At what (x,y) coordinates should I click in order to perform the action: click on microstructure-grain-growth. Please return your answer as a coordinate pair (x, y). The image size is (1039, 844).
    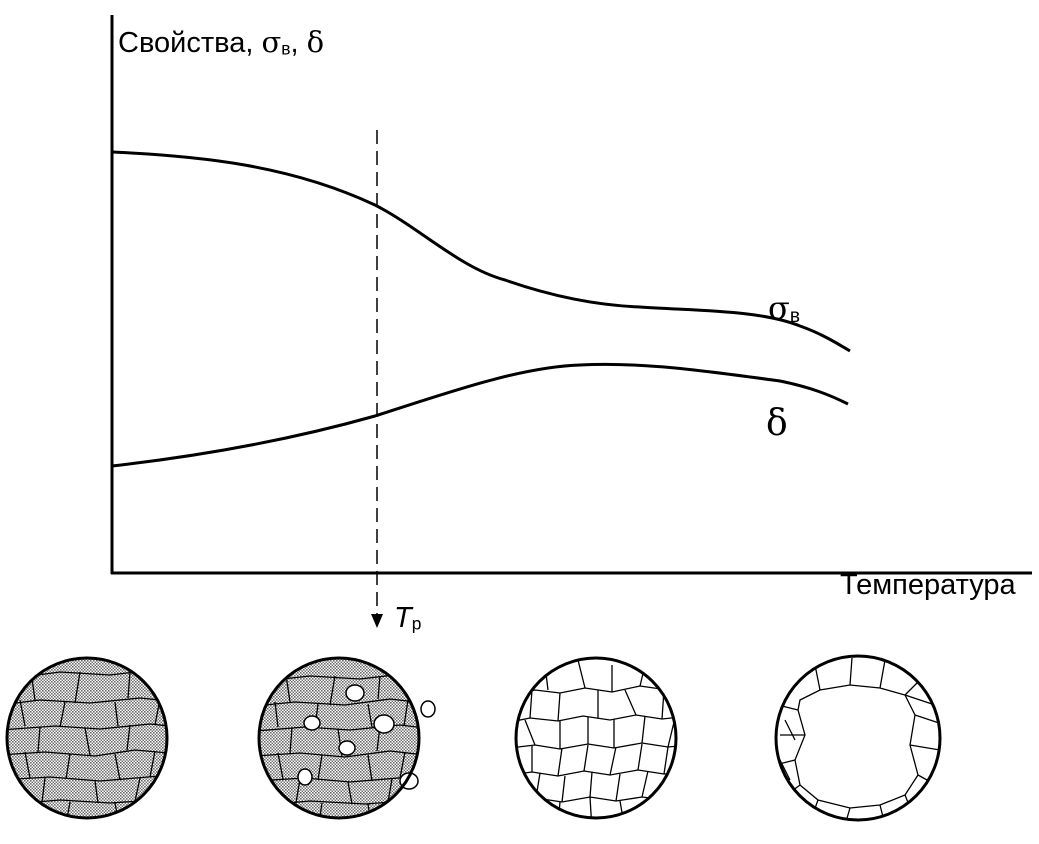
    Looking at the image, I should click on (858, 738).